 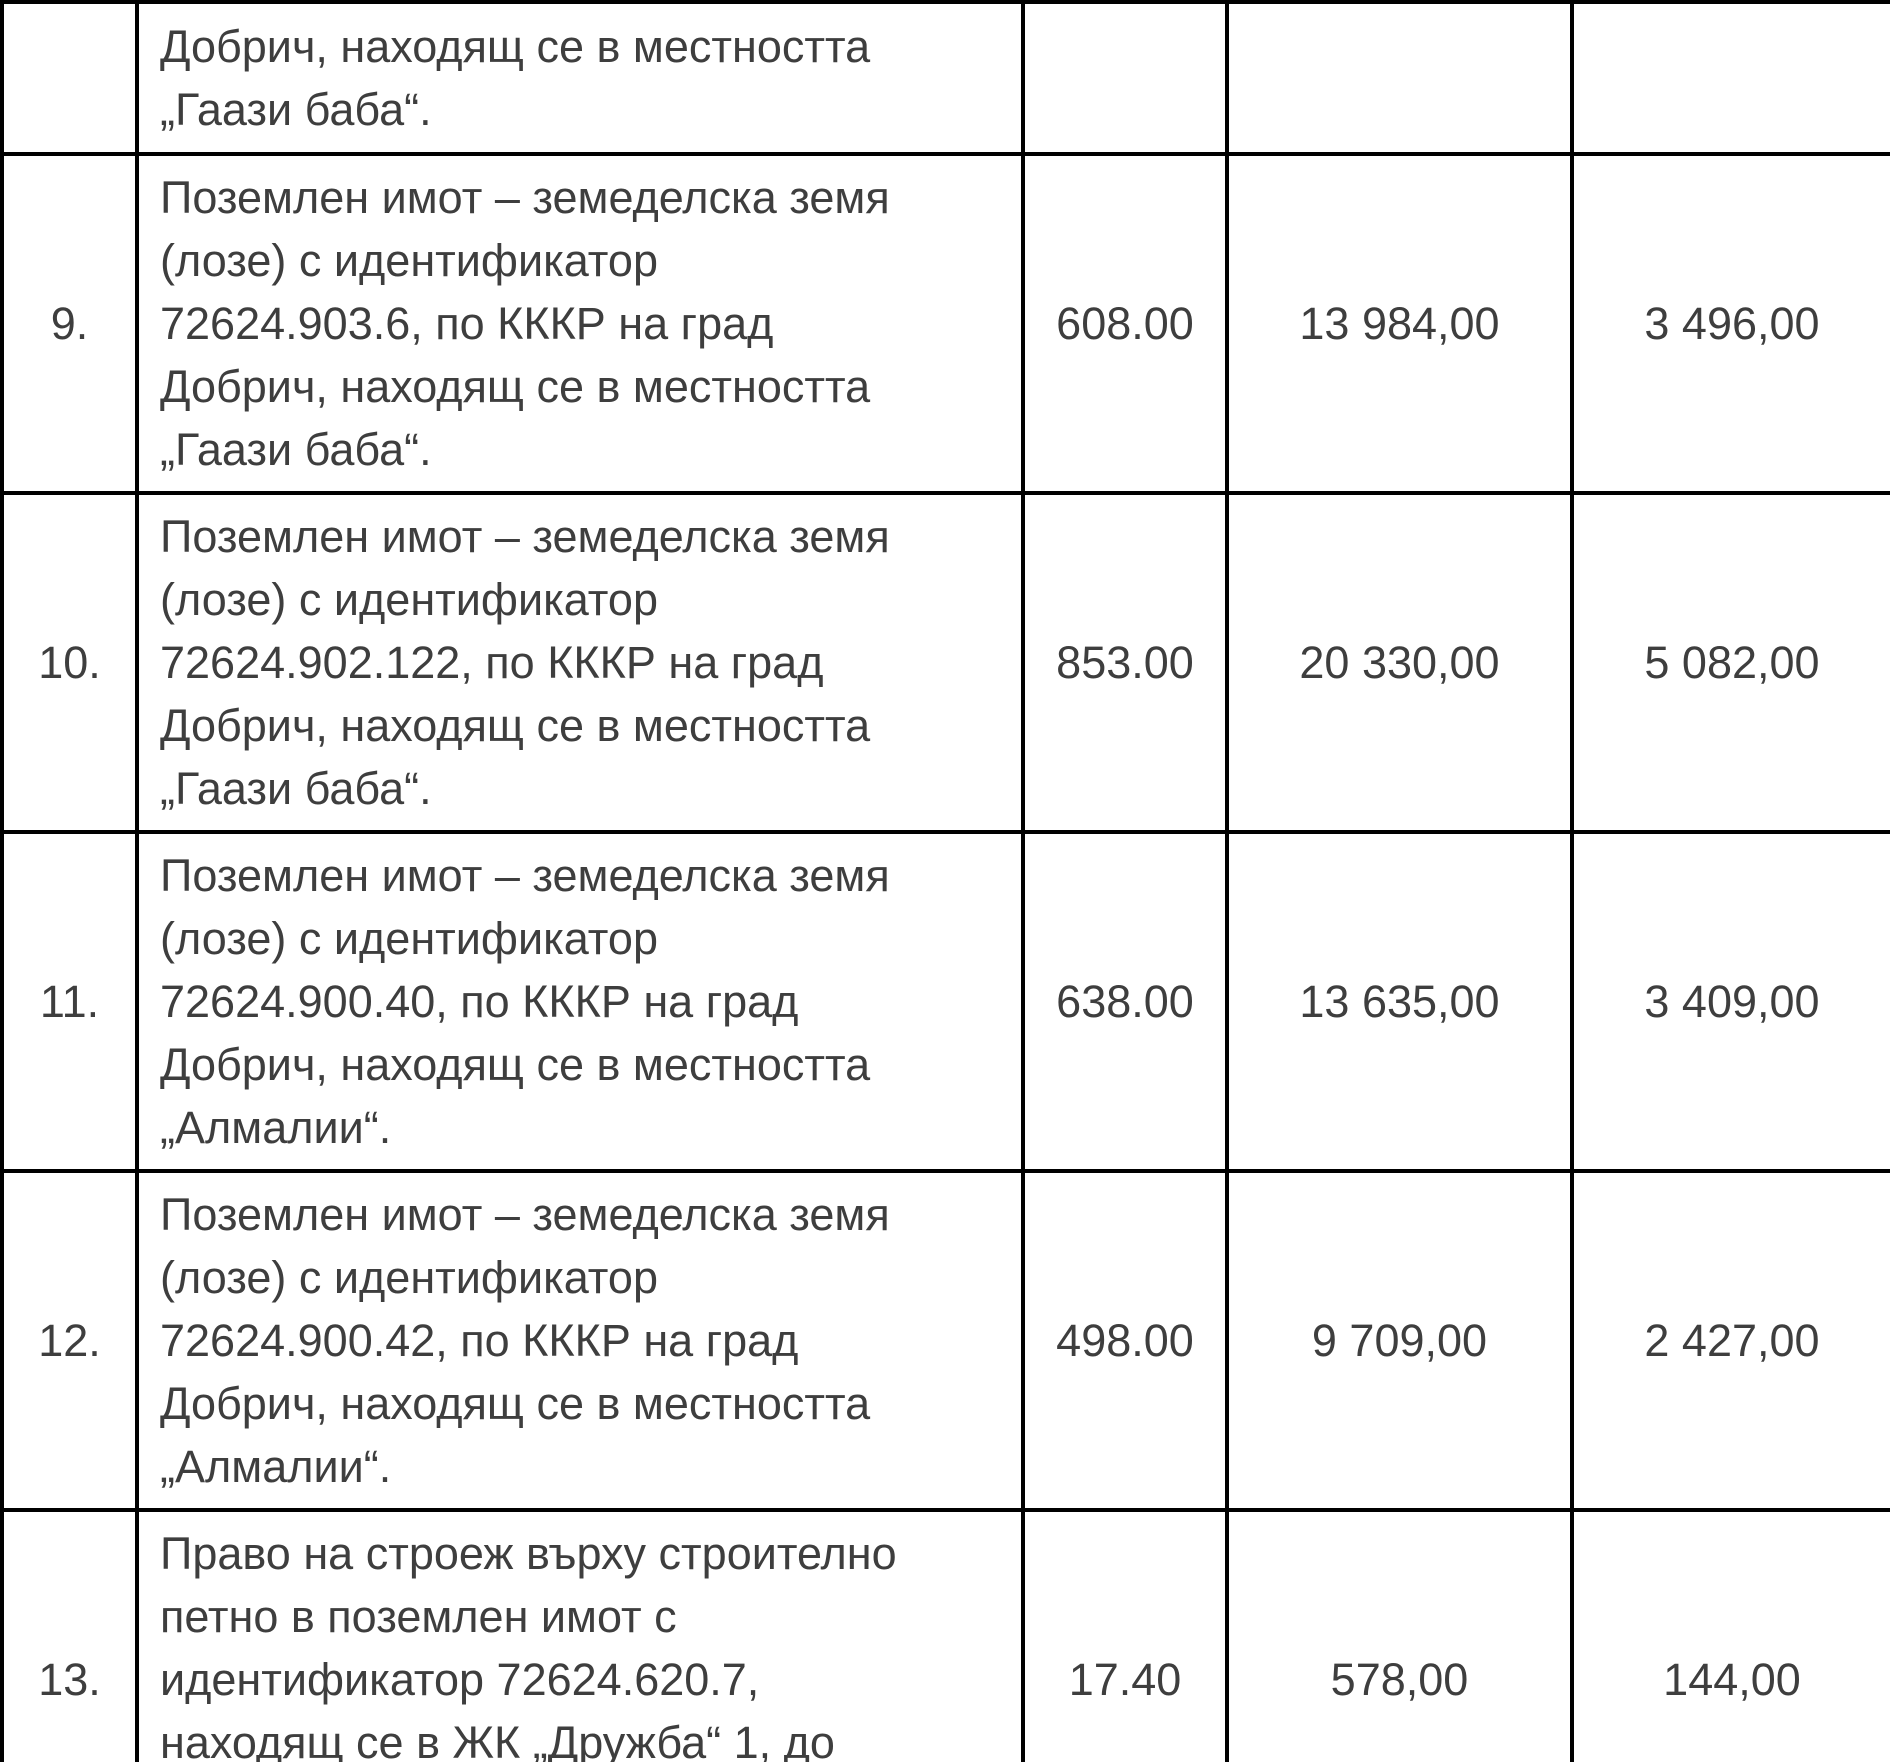 I want to click on value-cell: 13 984,00, so click(x=1399, y=323).